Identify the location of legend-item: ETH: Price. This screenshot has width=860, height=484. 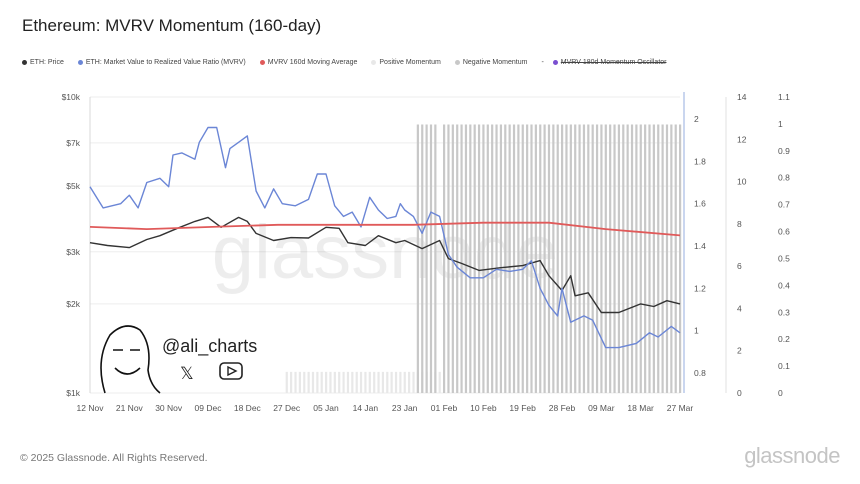
(43, 62).